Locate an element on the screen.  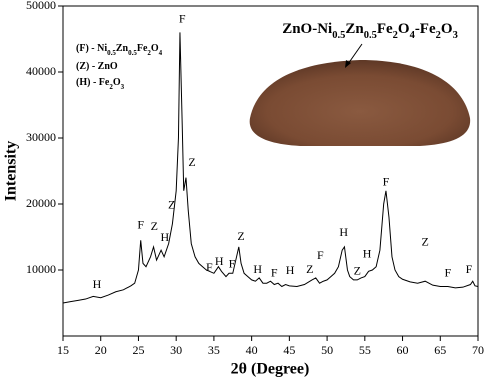
x-tick-label: 30 is located at coordinates (176, 350).